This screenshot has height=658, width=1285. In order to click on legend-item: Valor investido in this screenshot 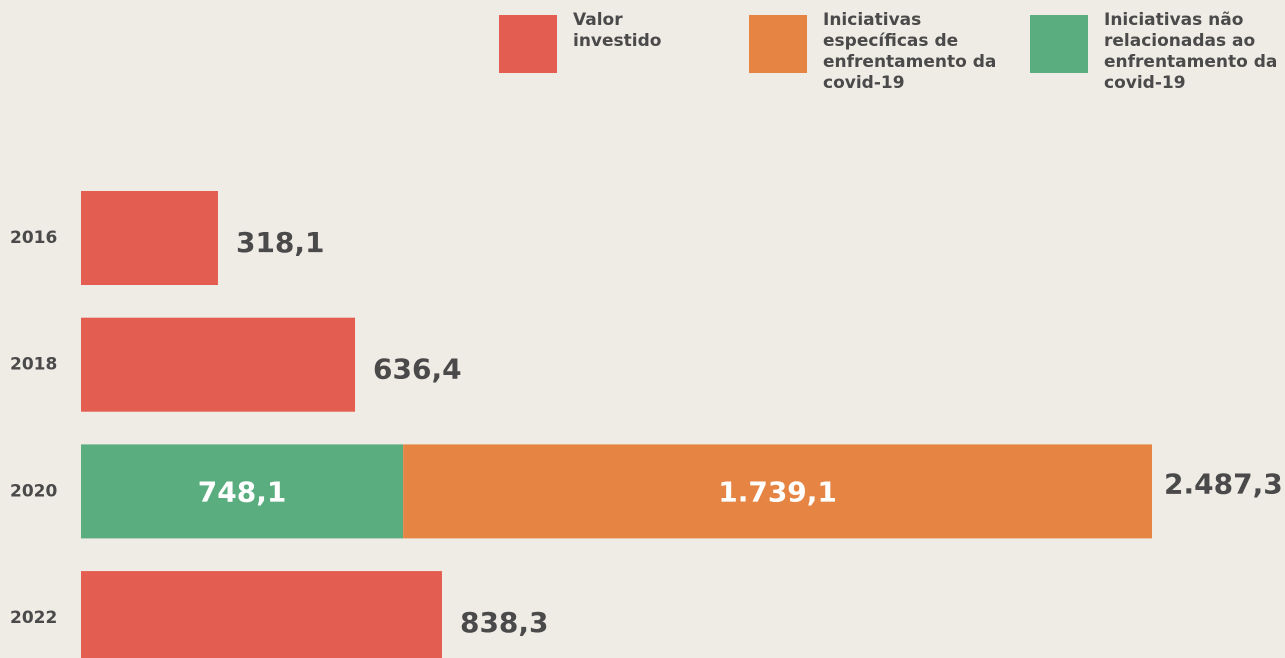, I will do `click(596, 41)`.